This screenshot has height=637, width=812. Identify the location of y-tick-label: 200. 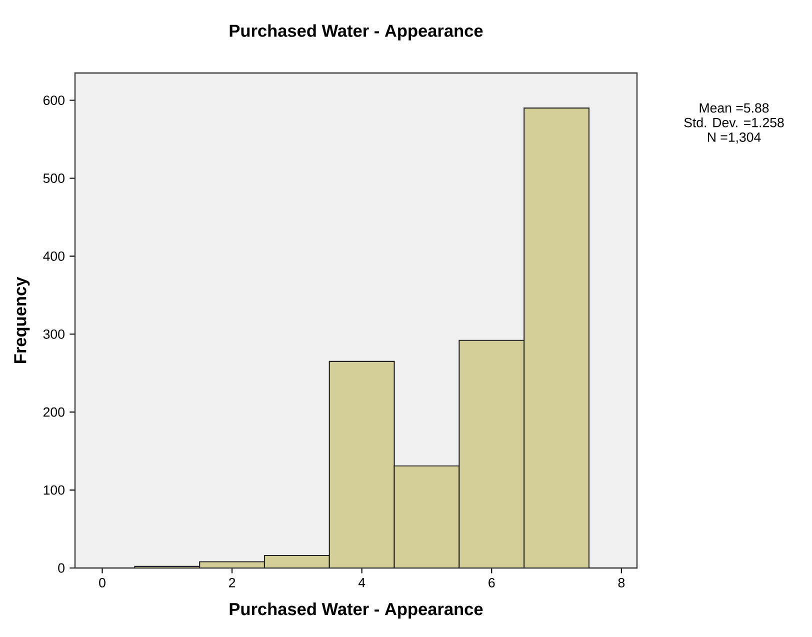
(53, 412).